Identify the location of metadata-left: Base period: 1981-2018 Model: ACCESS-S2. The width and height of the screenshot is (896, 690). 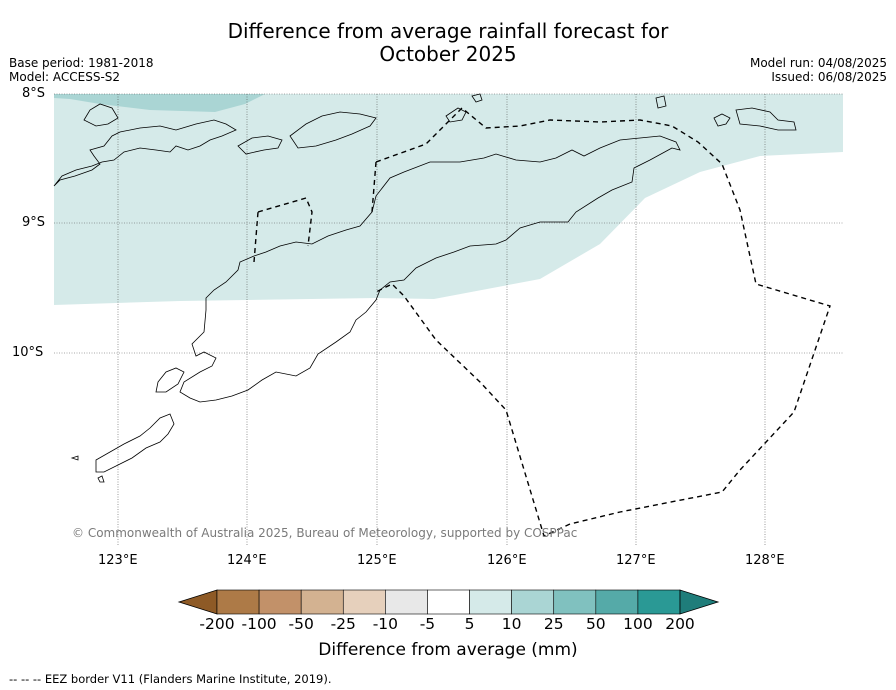
(81, 70).